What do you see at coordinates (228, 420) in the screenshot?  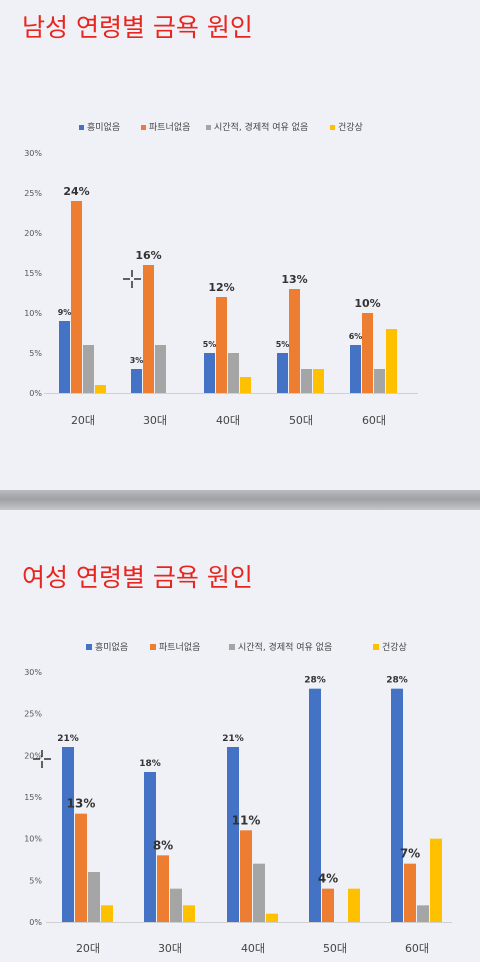 I see `male-category-label: 40대` at bounding box center [228, 420].